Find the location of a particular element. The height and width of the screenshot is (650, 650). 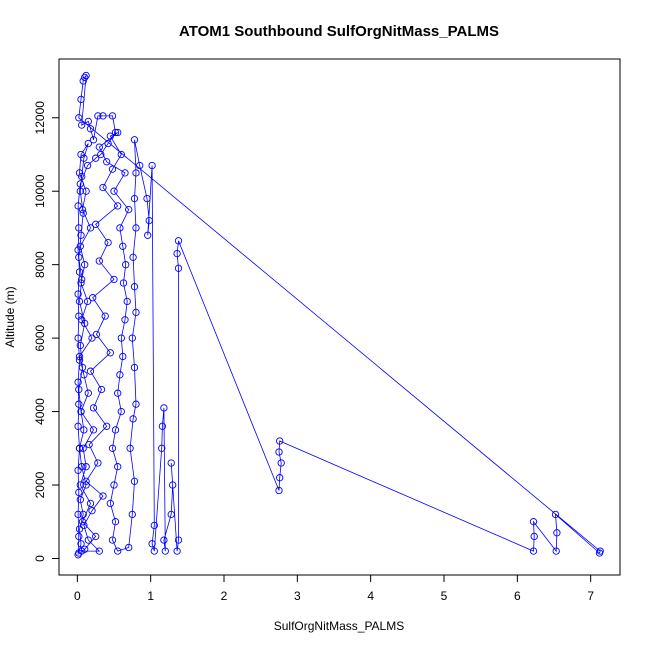

x-tick-label: 2 is located at coordinates (224, 596).